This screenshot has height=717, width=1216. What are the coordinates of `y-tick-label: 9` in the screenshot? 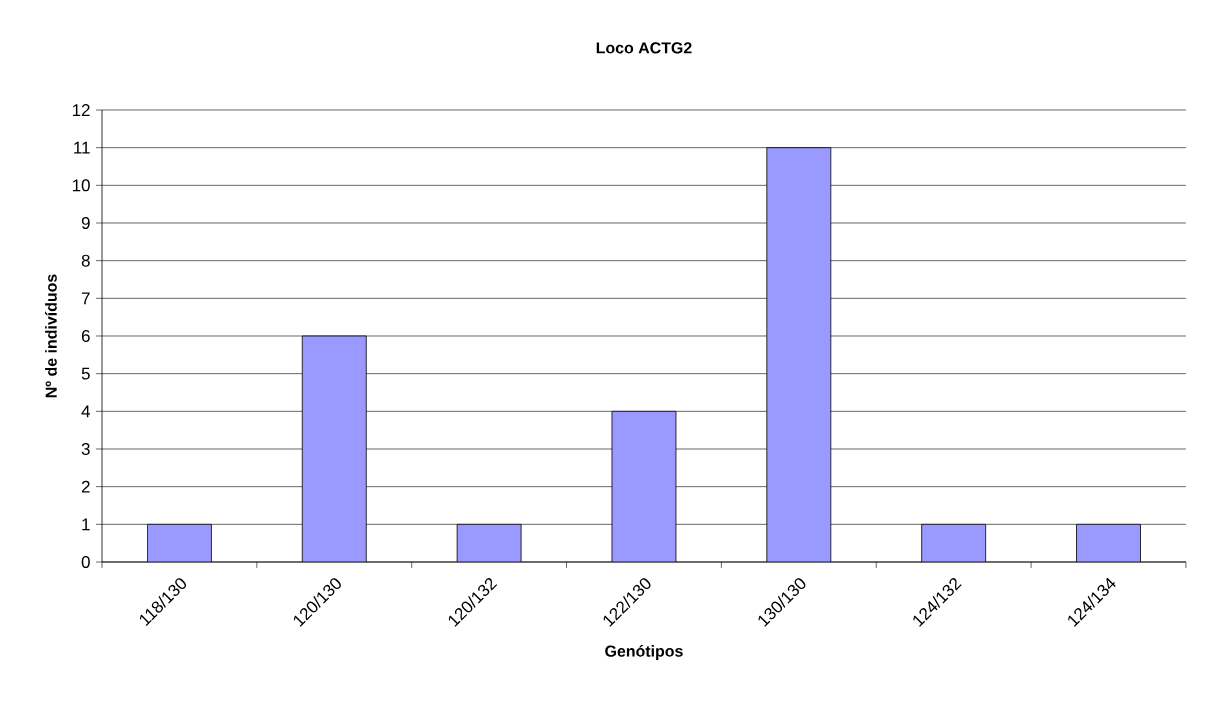 It's located at (85, 223).